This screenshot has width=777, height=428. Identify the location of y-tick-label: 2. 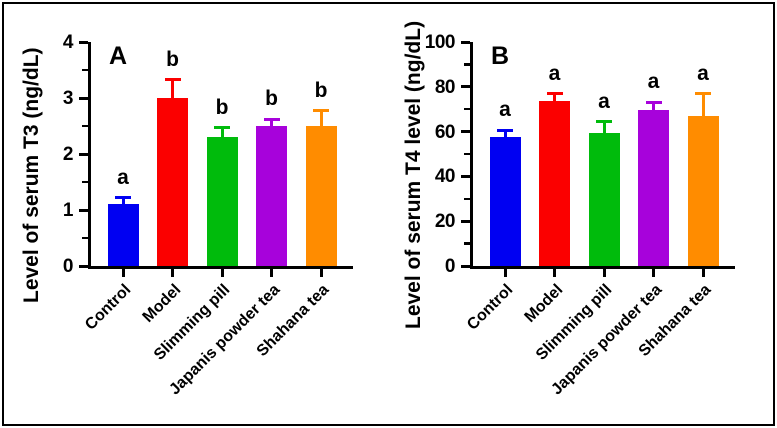
(68, 154).